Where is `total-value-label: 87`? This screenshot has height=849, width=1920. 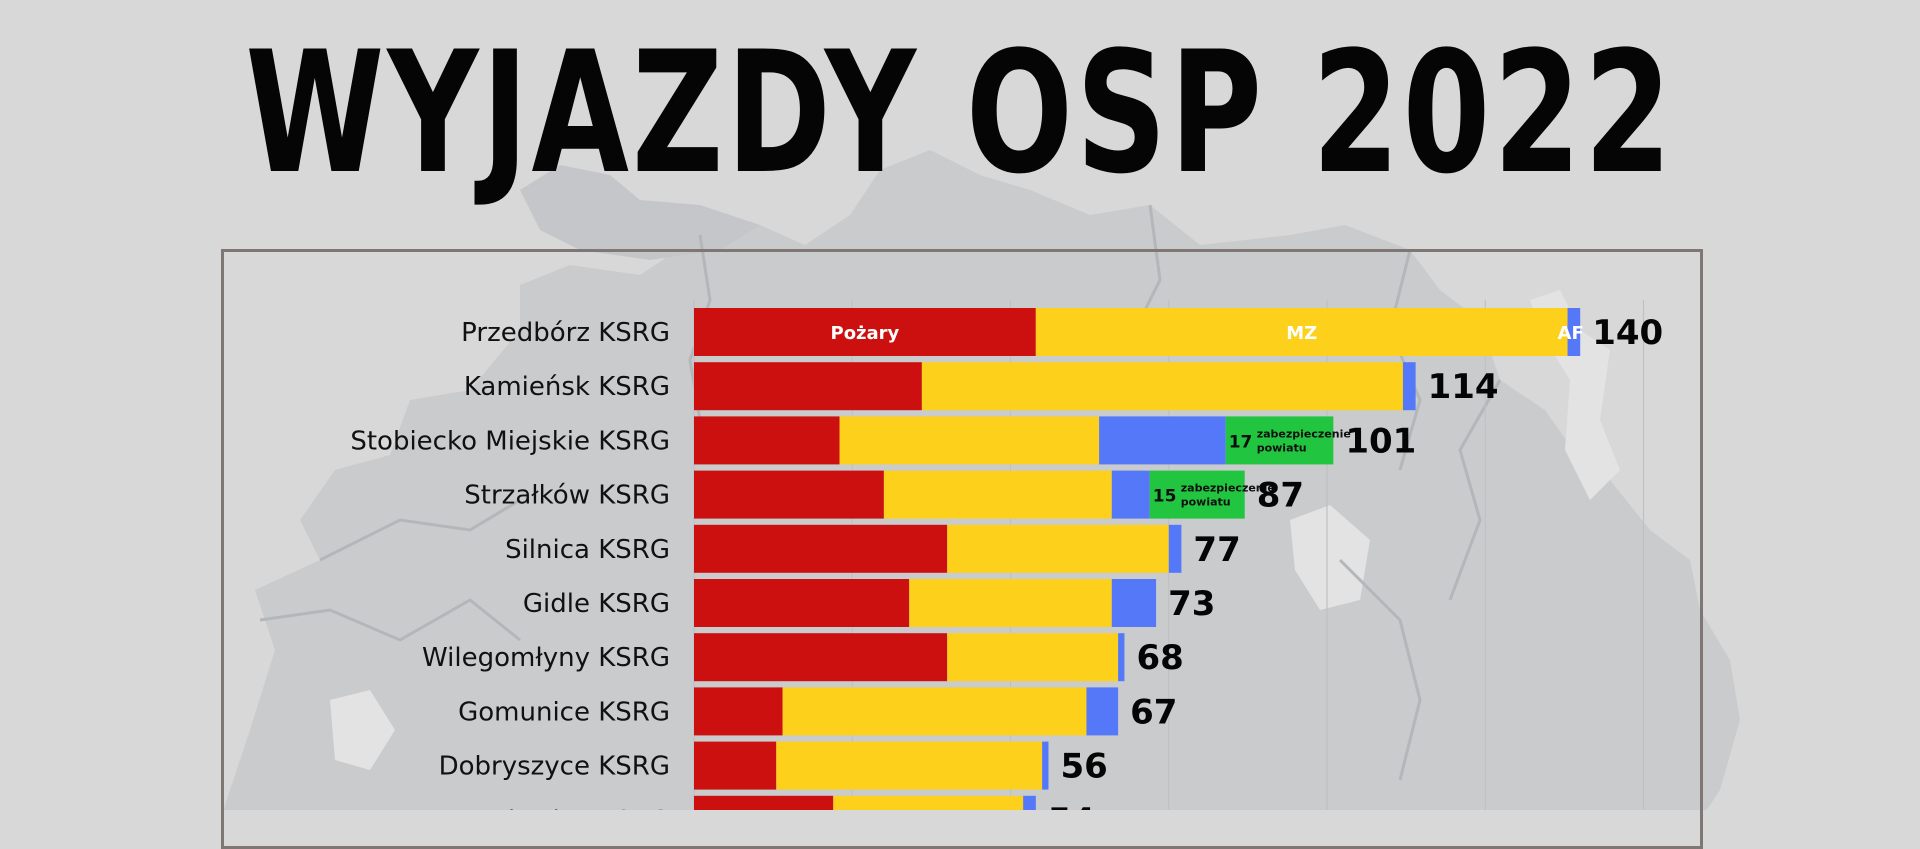 total-value-label: 87 is located at coordinates (1280, 496).